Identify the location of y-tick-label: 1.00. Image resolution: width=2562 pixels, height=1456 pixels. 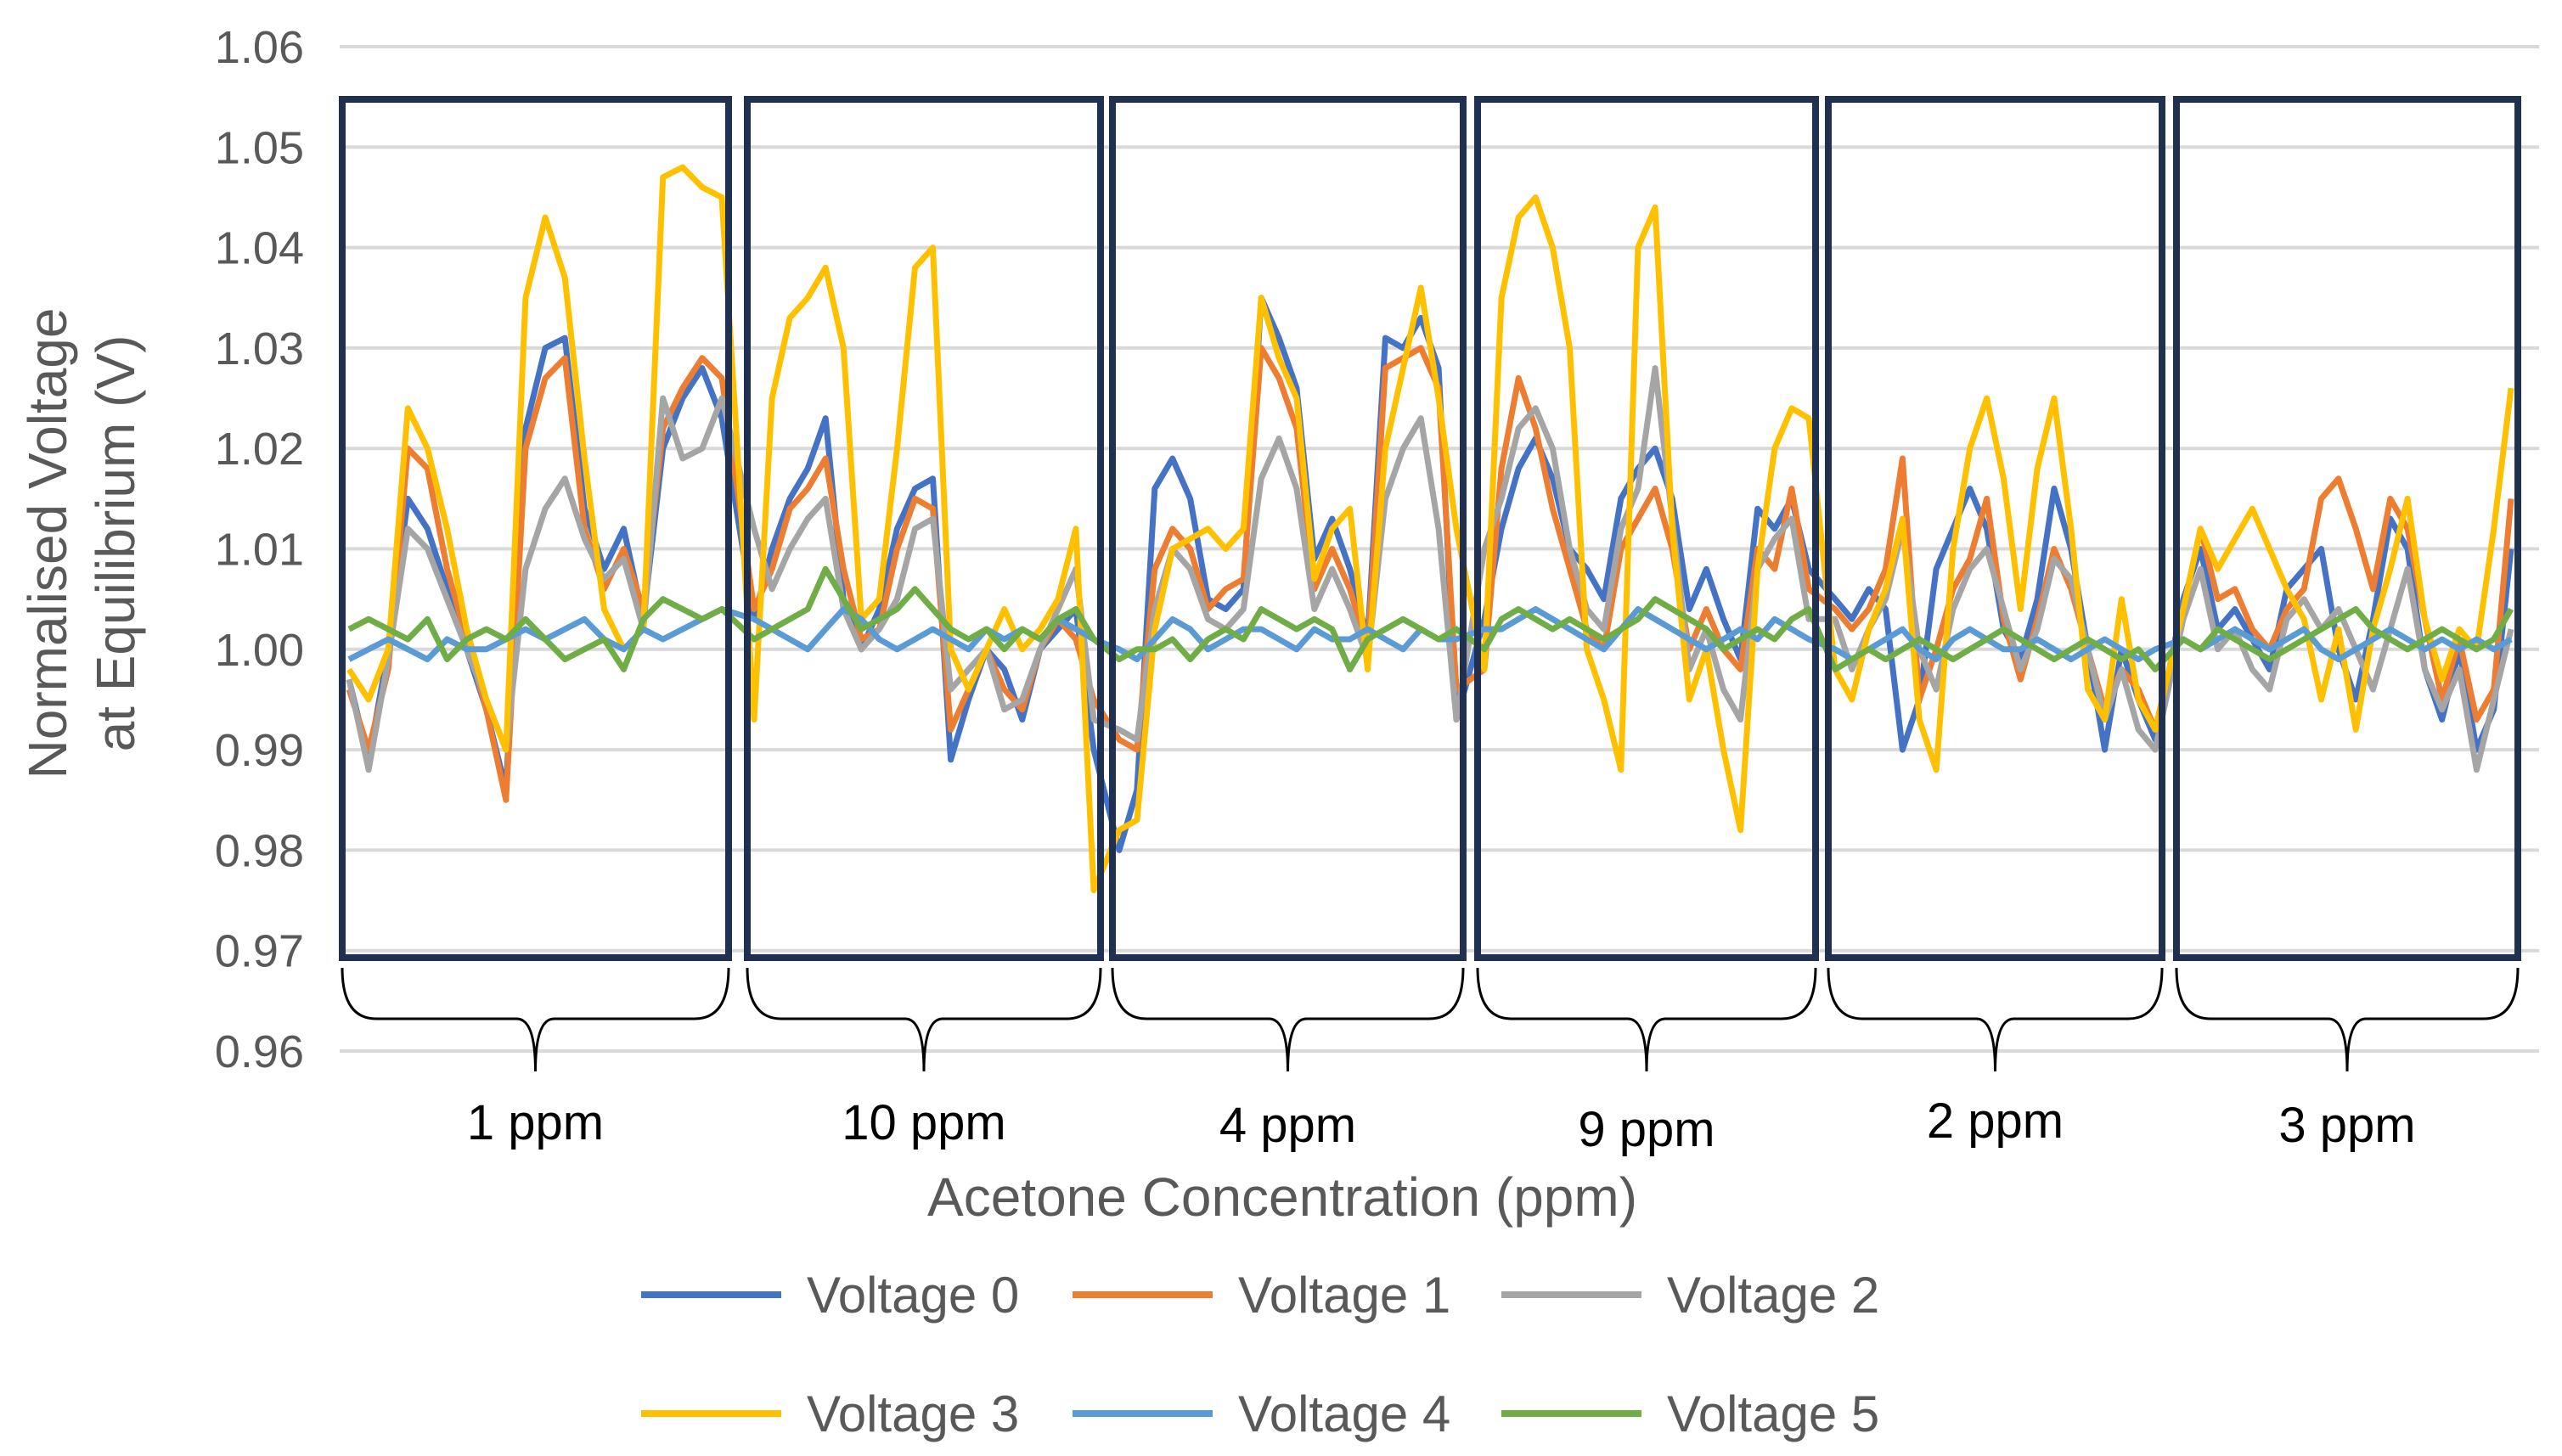
(259, 650).